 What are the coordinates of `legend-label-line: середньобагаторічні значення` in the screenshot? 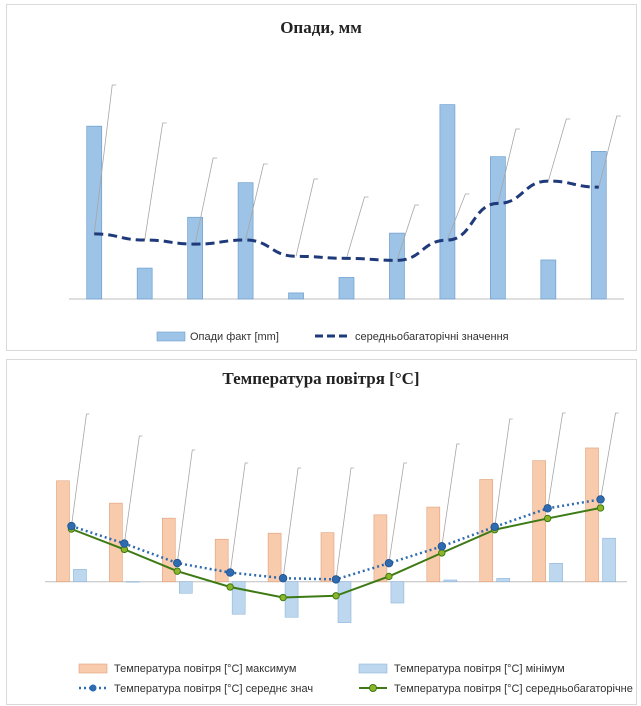 It's located at (432, 337).